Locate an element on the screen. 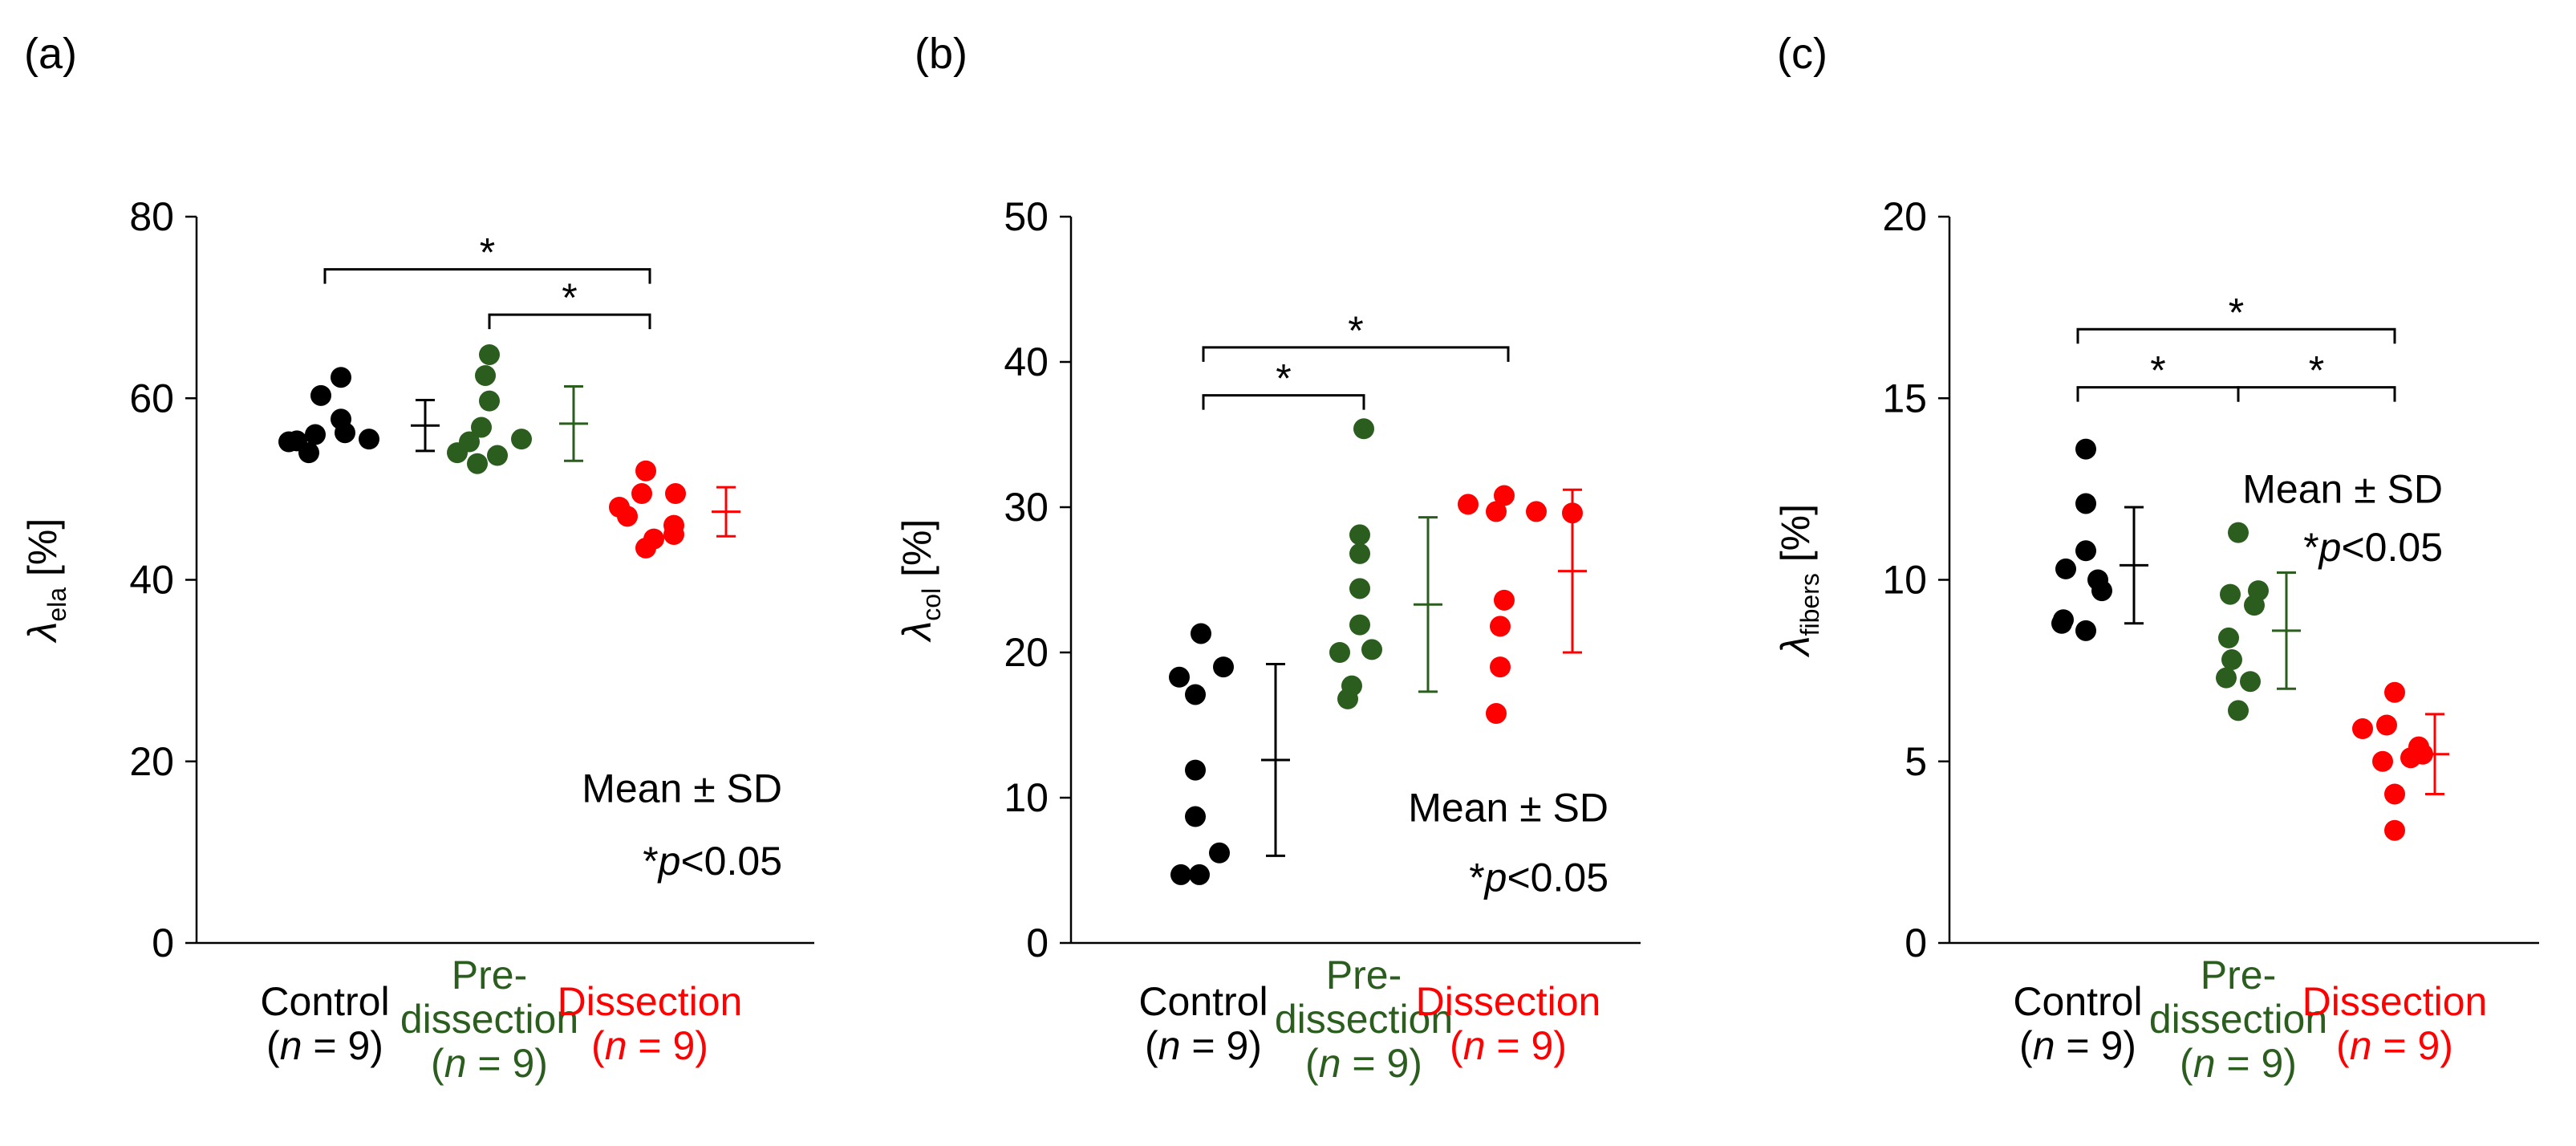  series-control is located at coordinates (1229, 754).